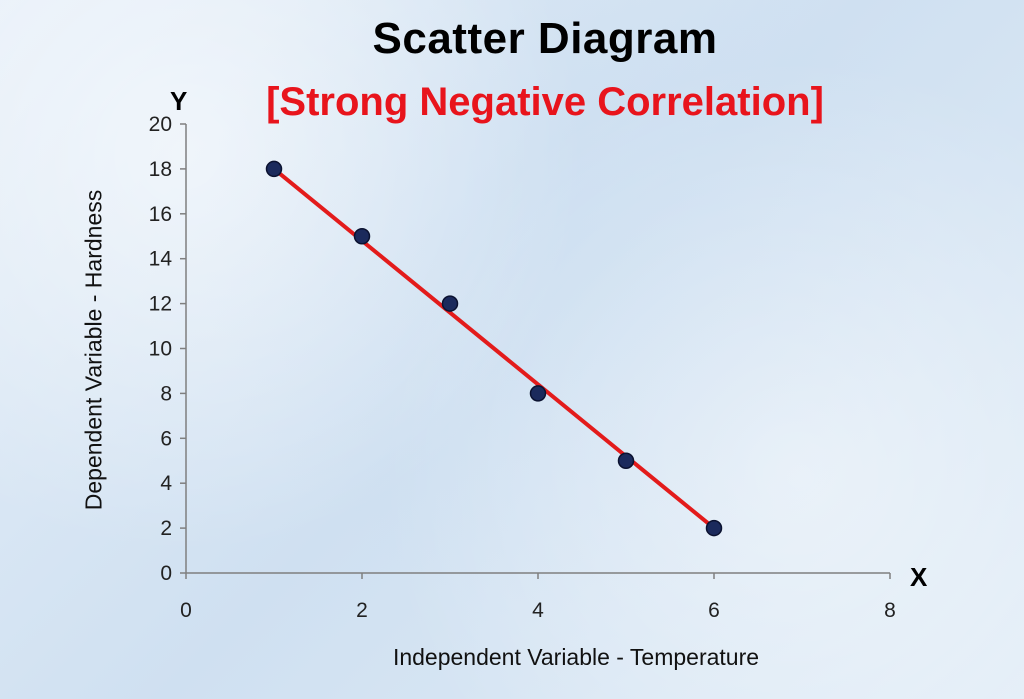  I want to click on x-tick-label: 8, so click(890, 610).